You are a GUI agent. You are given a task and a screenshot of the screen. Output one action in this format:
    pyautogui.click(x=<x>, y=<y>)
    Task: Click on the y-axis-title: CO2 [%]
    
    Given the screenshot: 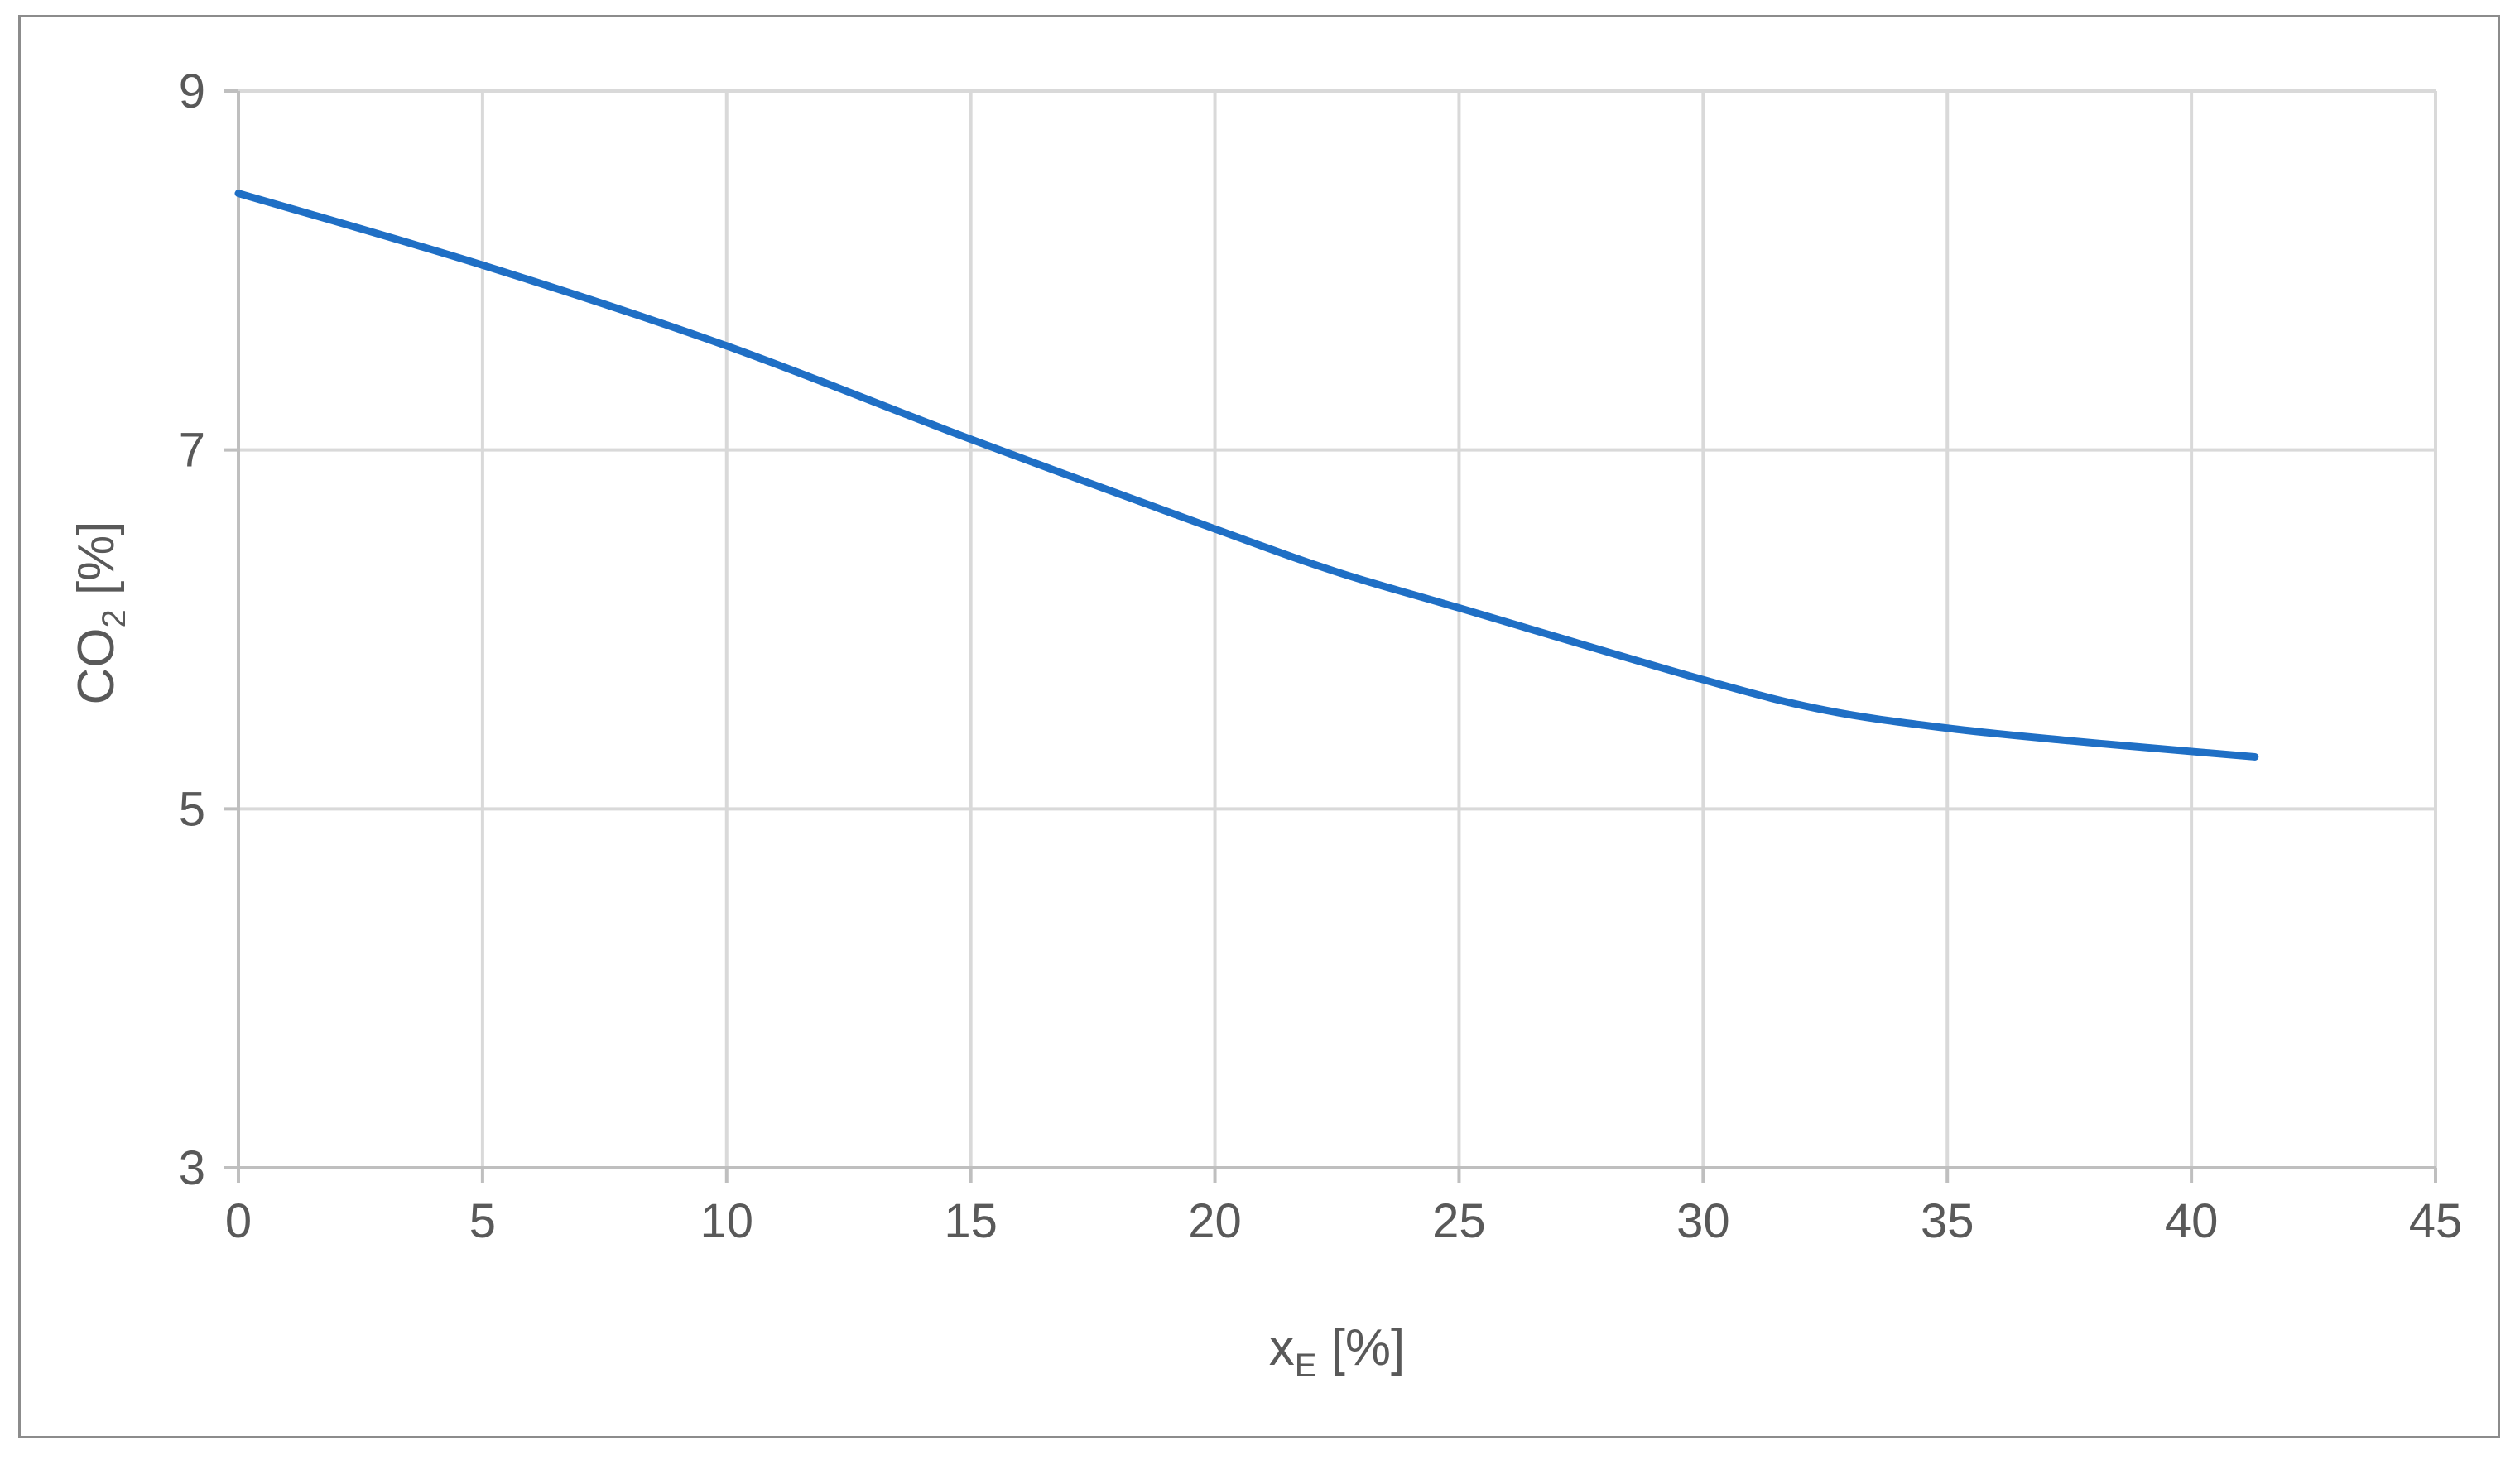 What is the action you would take?
    pyautogui.click(x=100, y=612)
    